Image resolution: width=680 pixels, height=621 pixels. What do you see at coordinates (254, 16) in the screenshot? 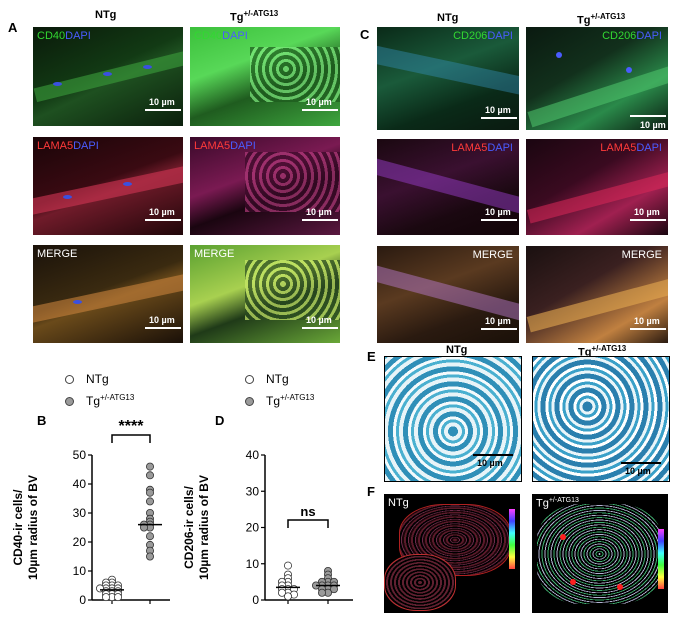
I see `column-header-tg-a: Tg+/-ATG13` at bounding box center [254, 16].